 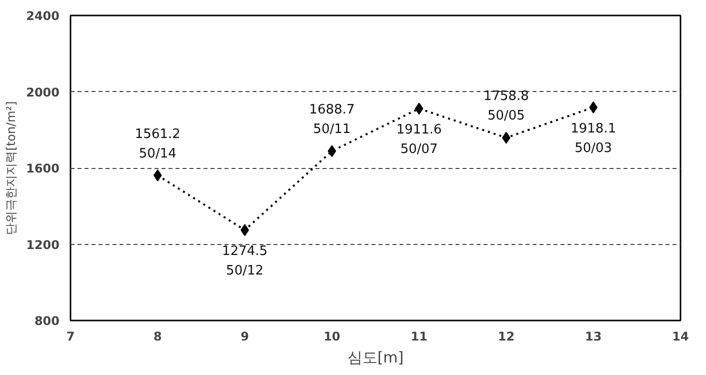 I want to click on x-tick-label: 7, so click(x=70, y=337).